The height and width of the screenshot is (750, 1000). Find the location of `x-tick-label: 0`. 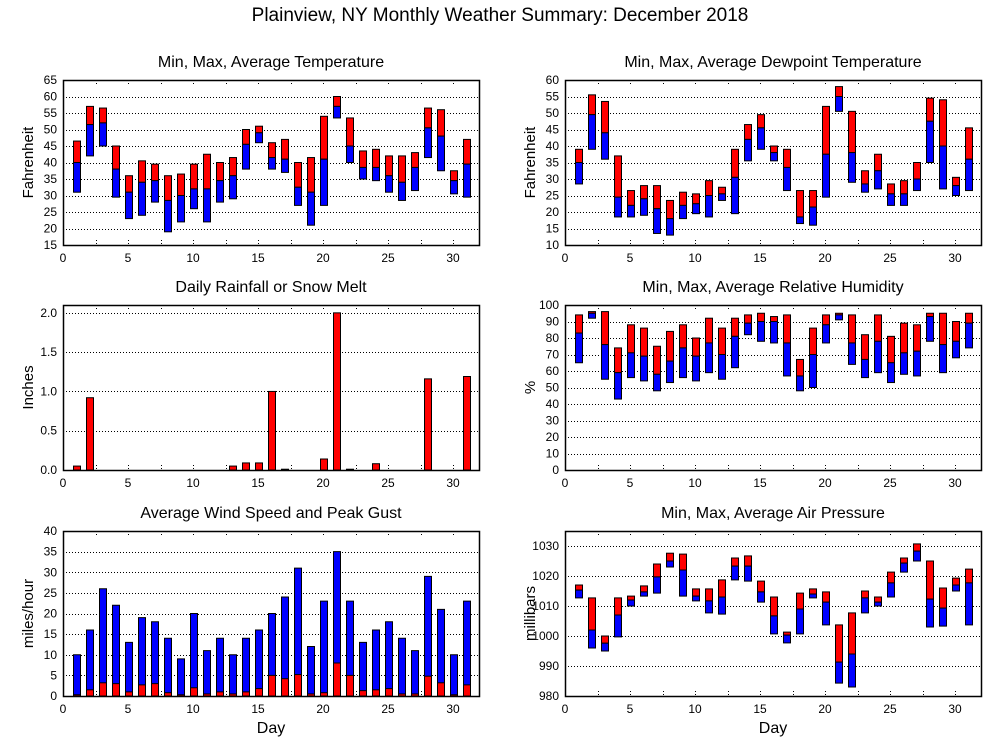

x-tick-label: 0 is located at coordinates (63, 258).